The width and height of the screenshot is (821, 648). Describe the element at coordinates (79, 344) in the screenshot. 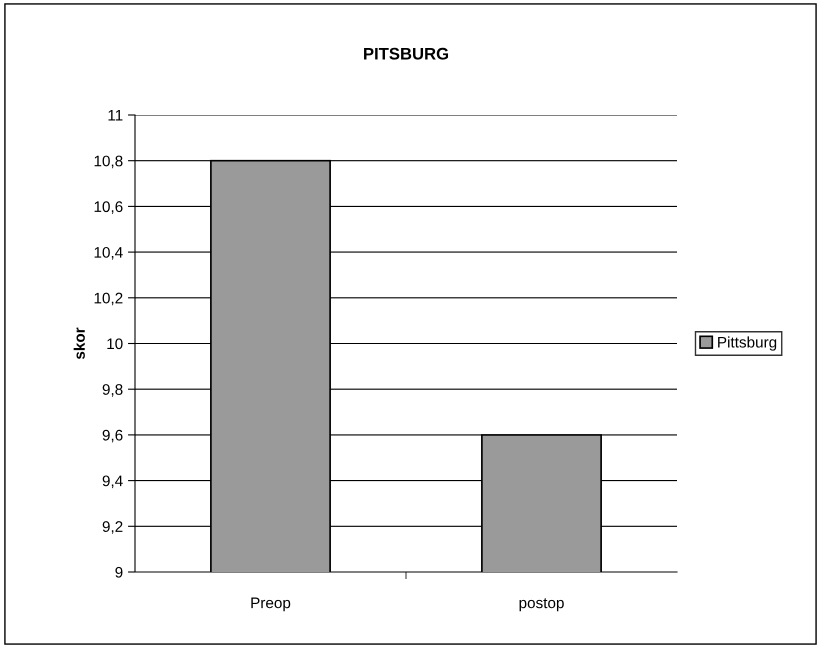

I see `y-axis-title: skor` at that location.